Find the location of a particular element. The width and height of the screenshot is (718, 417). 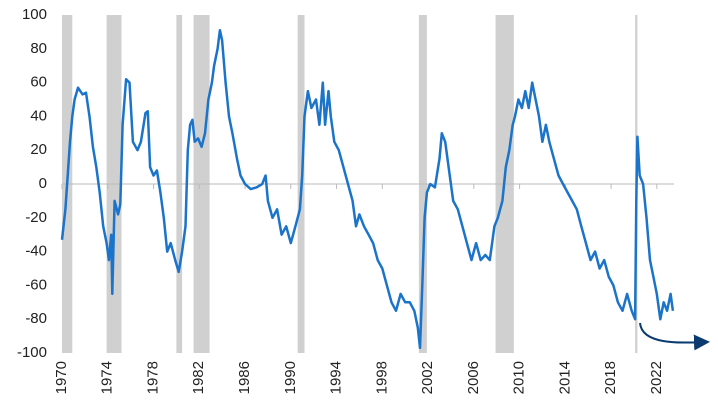

x-tick-label: 1986 is located at coordinates (244, 377).